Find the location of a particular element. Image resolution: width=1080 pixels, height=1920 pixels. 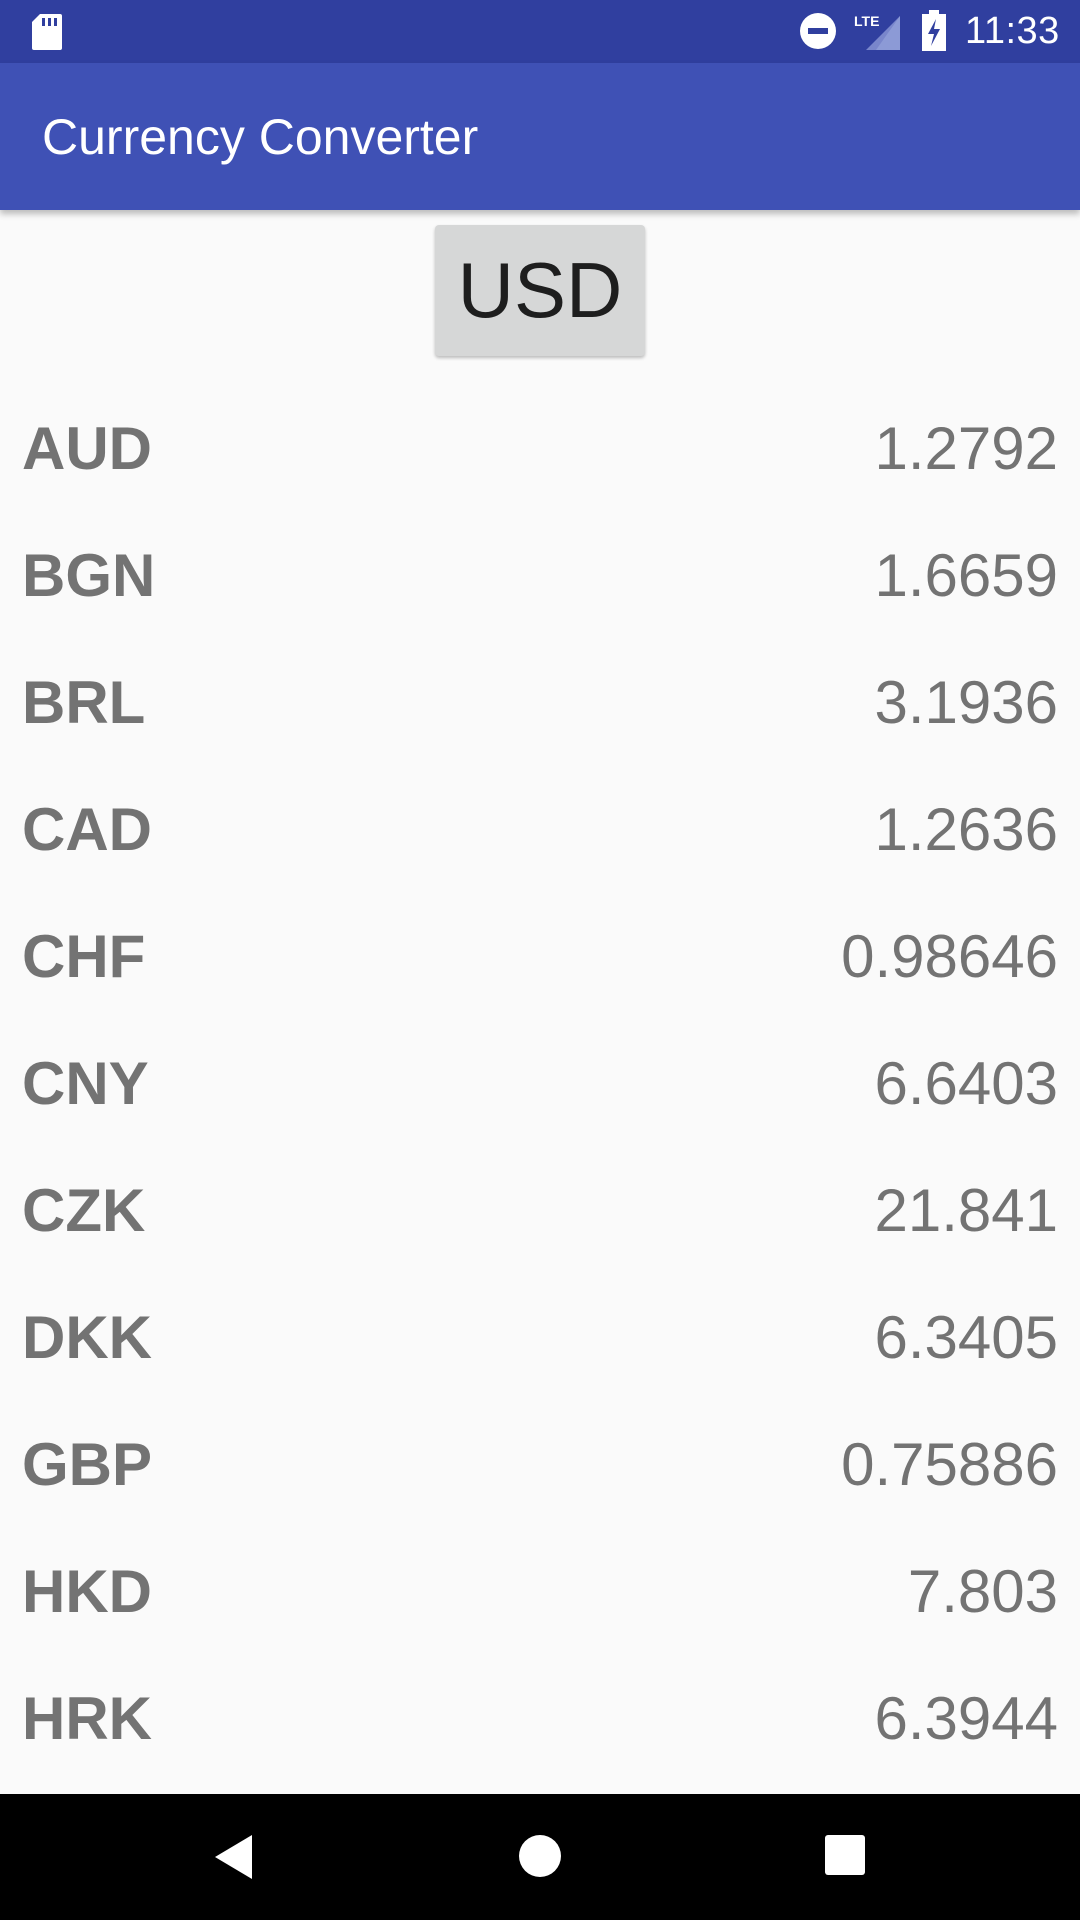

back-icon is located at coordinates (234, 1857).